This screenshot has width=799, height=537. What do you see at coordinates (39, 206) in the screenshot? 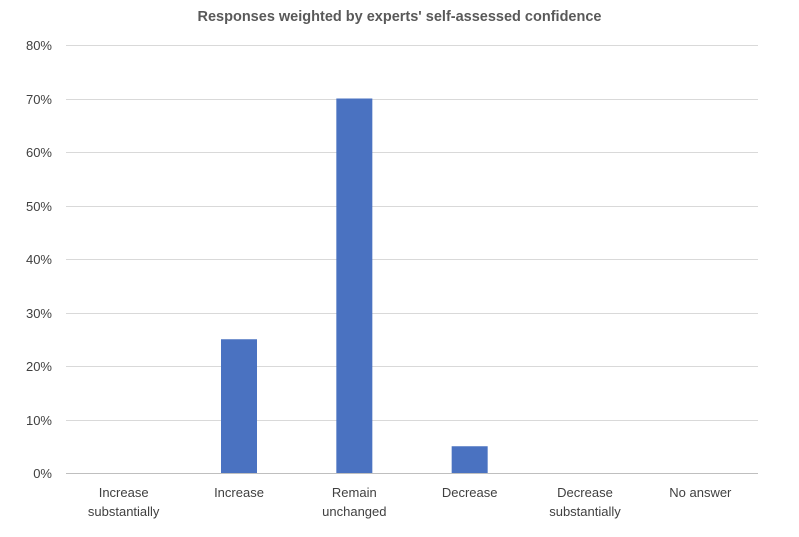
I see `y-tick-label: 50%` at bounding box center [39, 206].